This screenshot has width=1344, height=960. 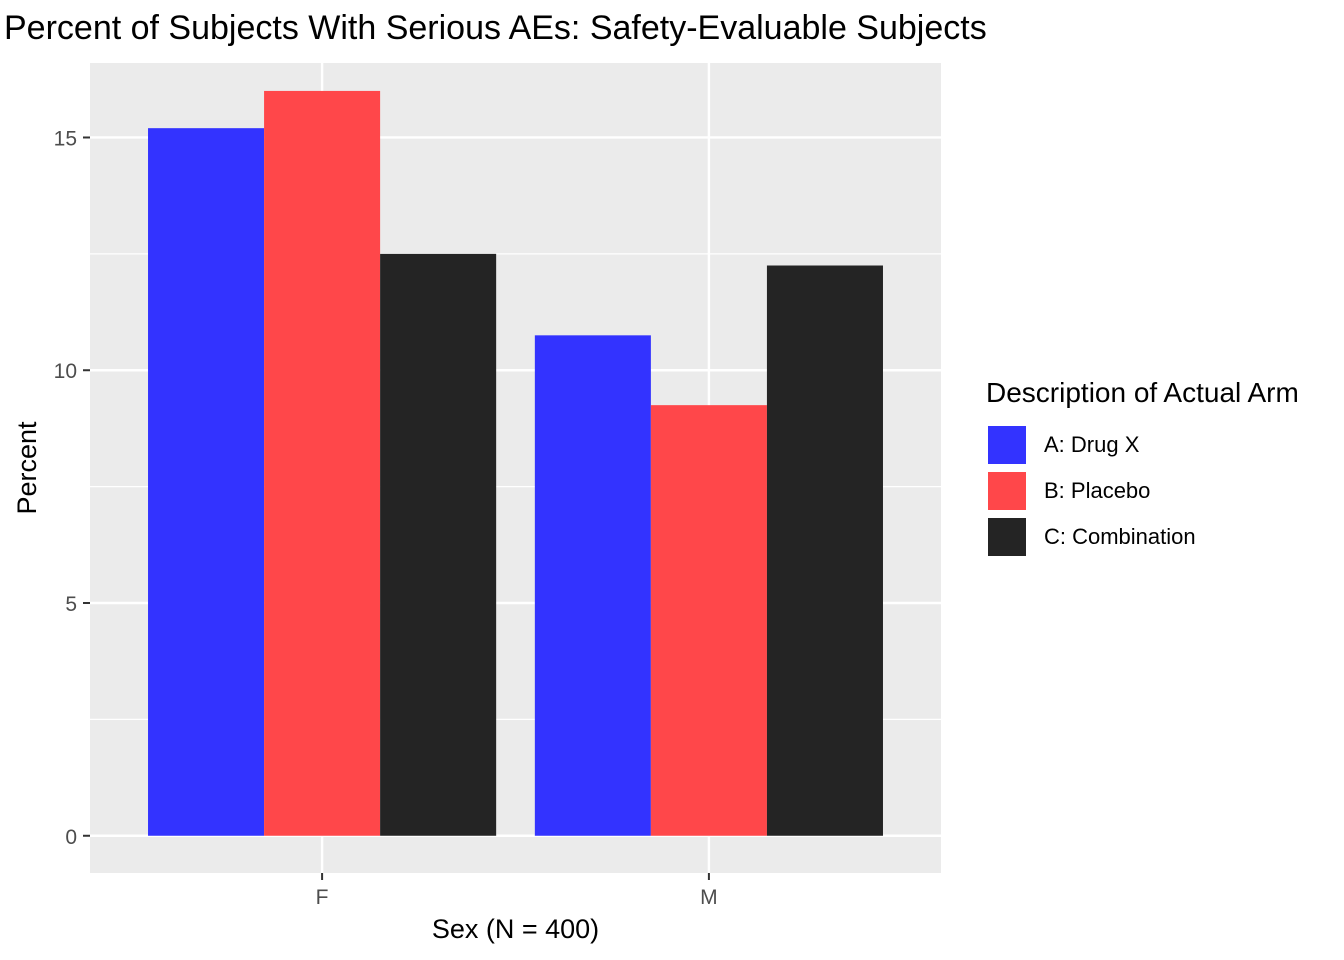 What do you see at coordinates (1092, 444) in the screenshot?
I see `legend-label: A: Drug X` at bounding box center [1092, 444].